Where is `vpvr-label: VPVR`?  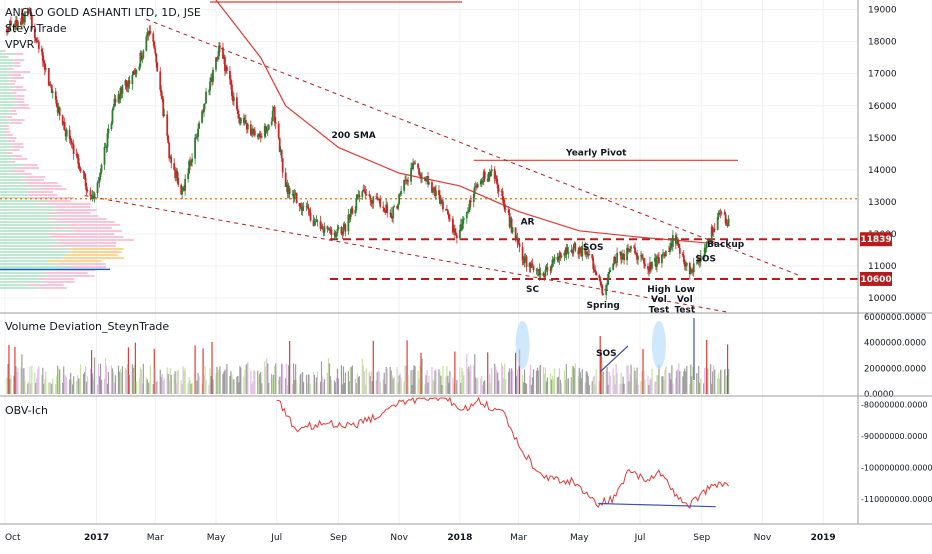
vpvr-label: VPVR is located at coordinates (20, 44).